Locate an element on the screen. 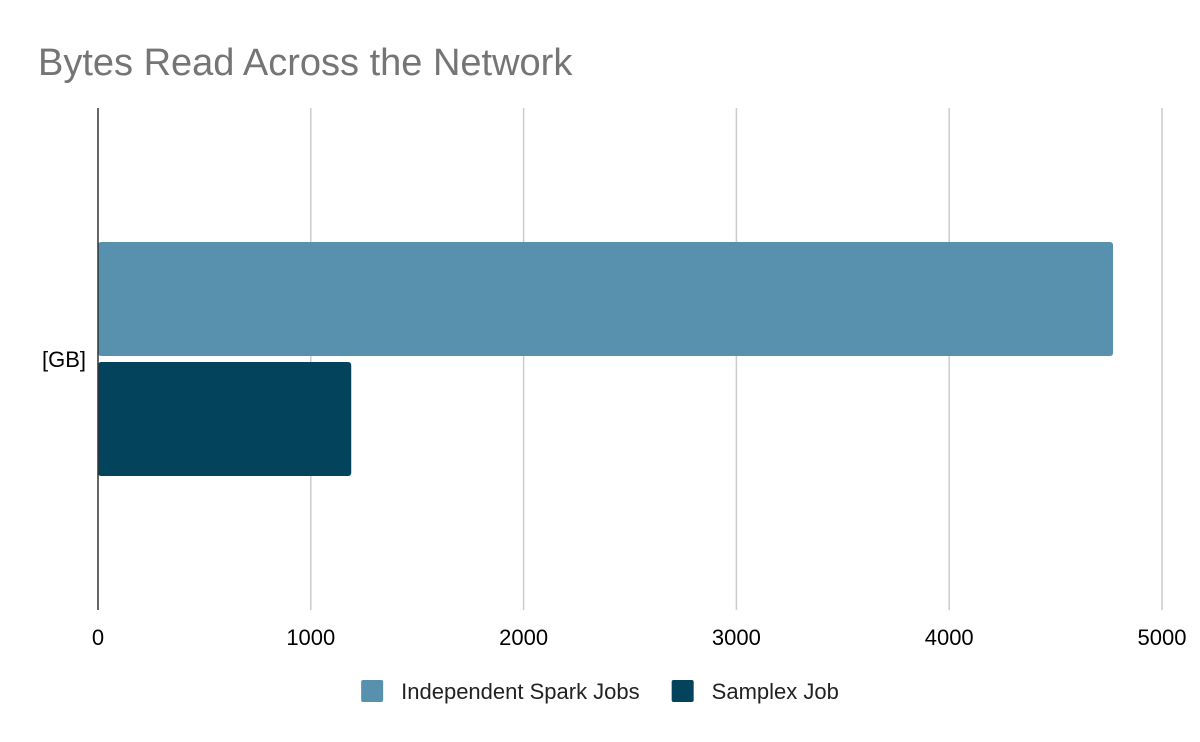 Image resolution: width=1200 pixels, height=742 pixels. x-tick-label: 1000 is located at coordinates (310, 637).